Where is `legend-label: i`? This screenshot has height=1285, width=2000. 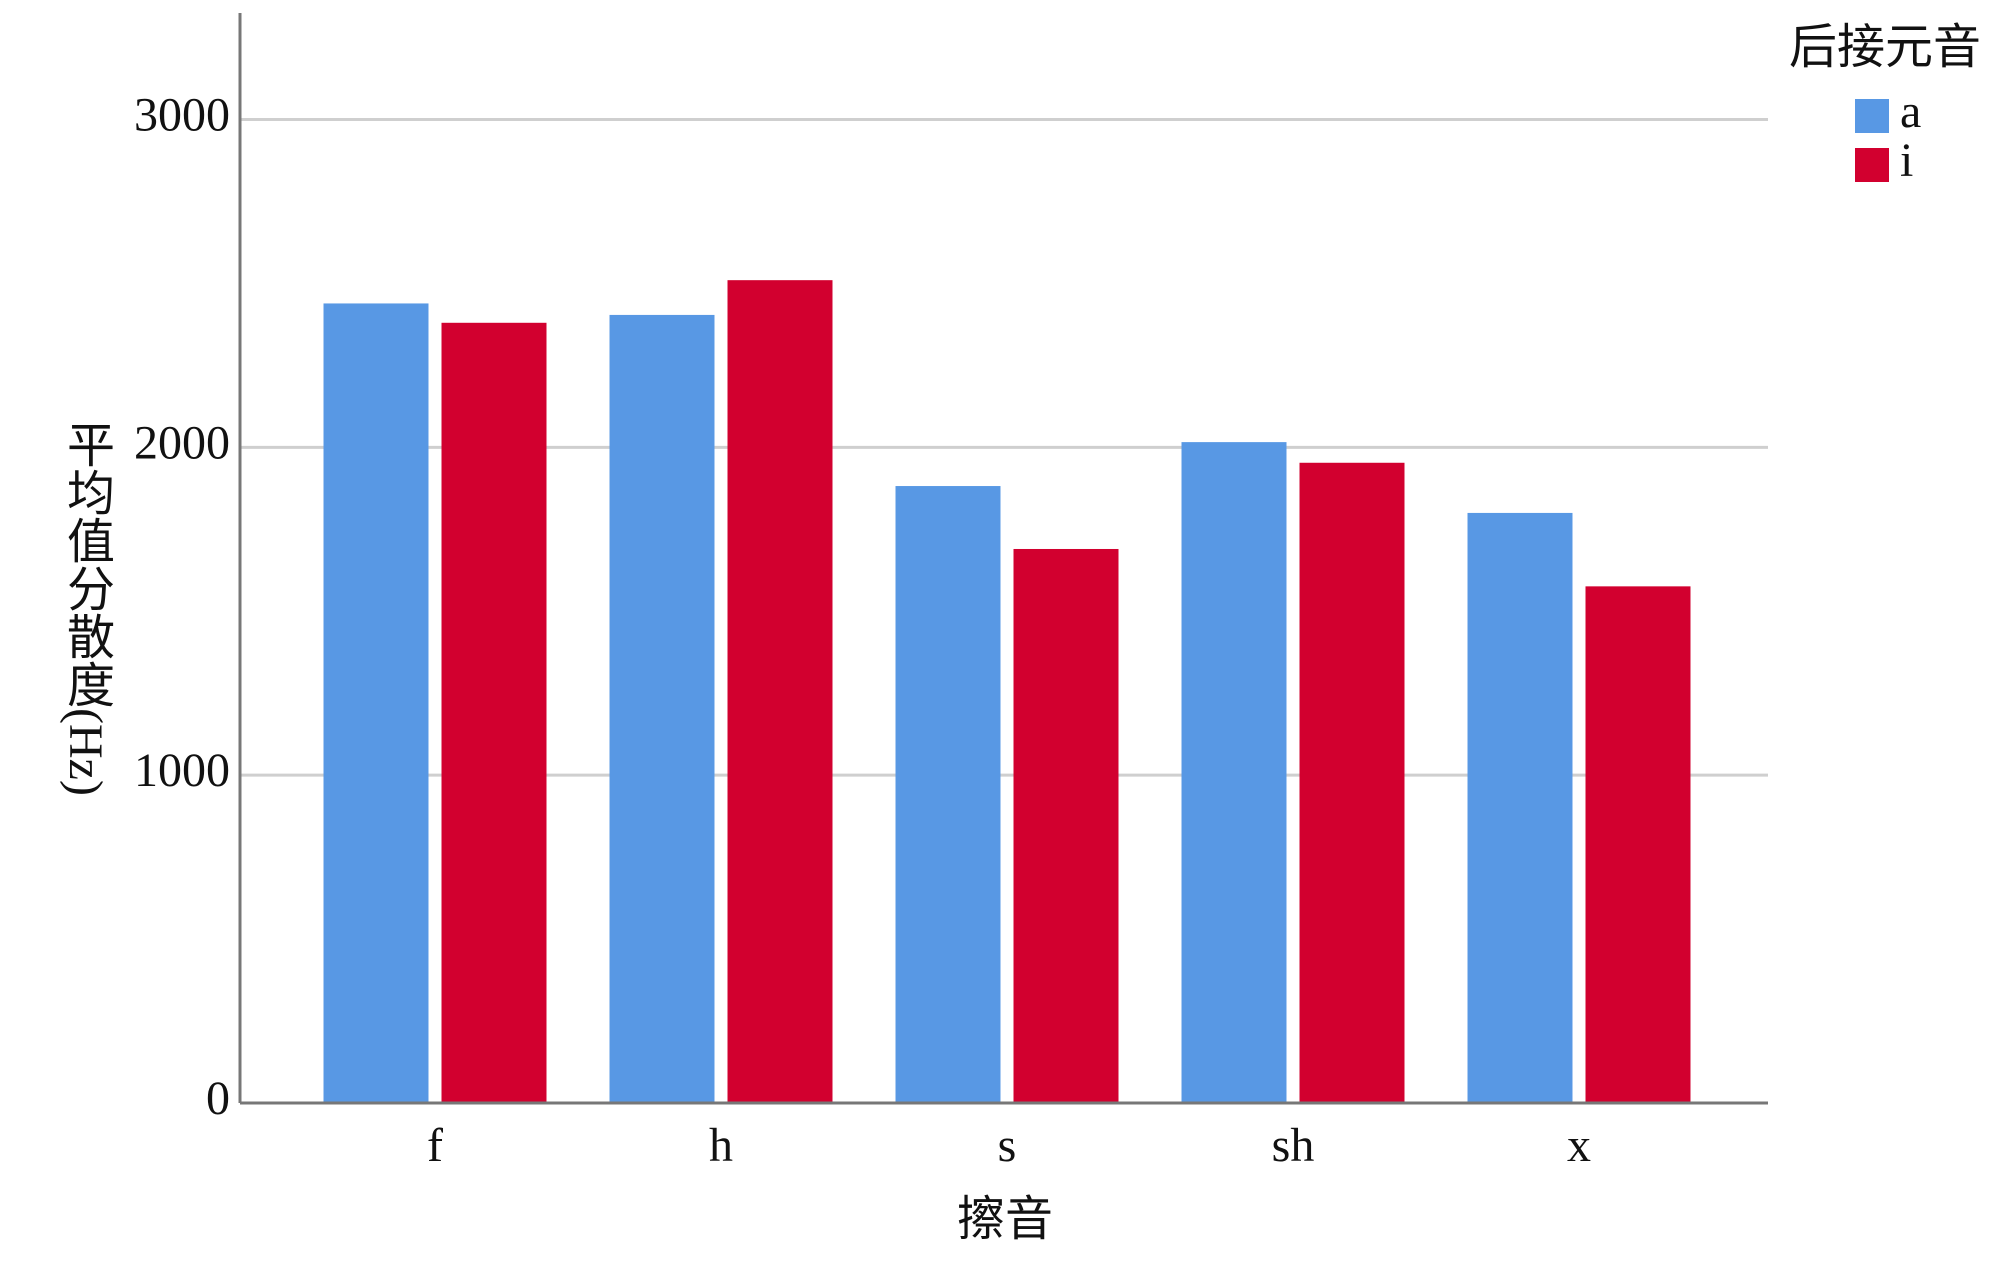 legend-label: i is located at coordinates (1906, 160).